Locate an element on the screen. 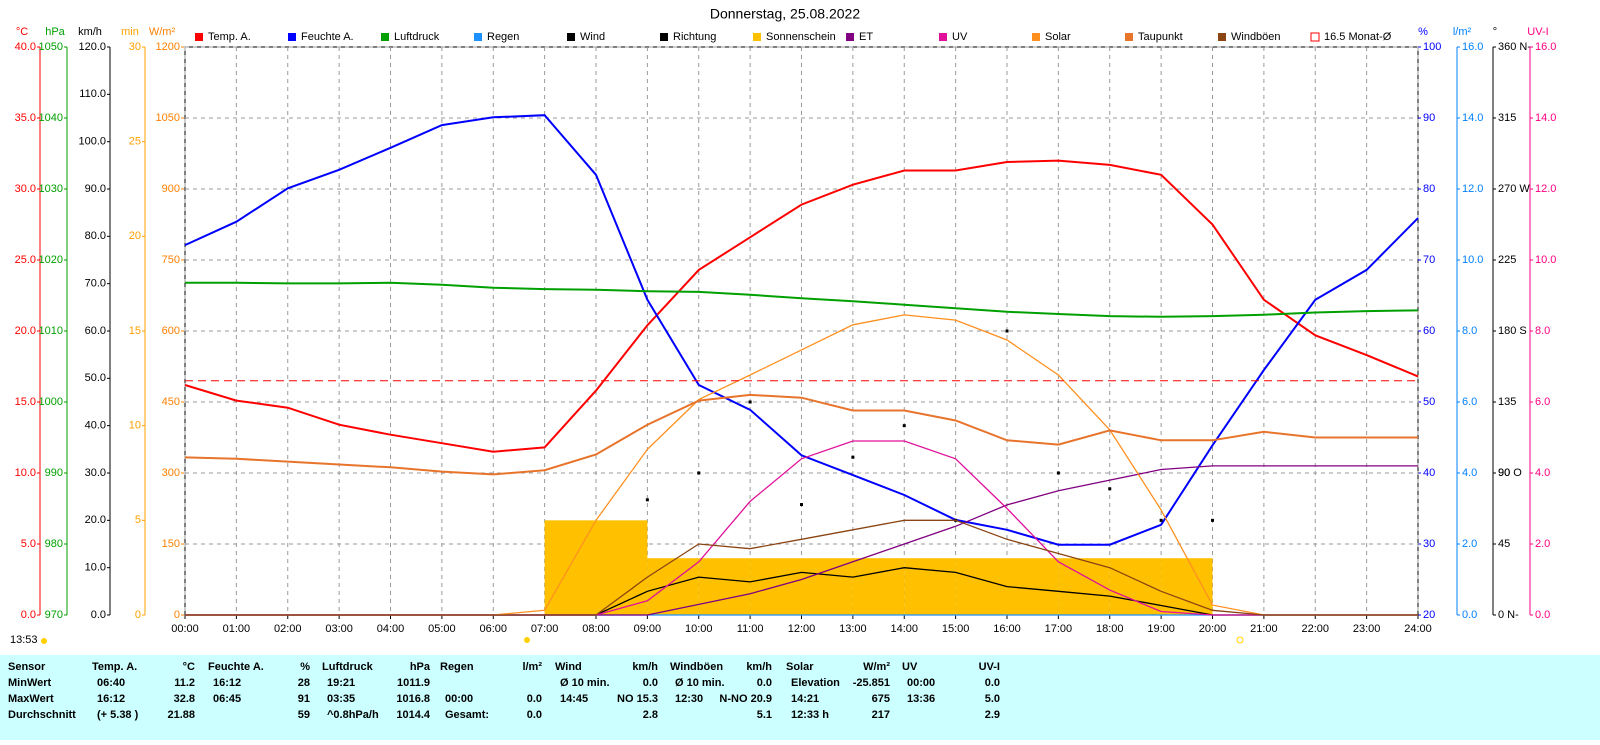 The width and height of the screenshot is (1600, 745). sun-icon is located at coordinates (44, 641).